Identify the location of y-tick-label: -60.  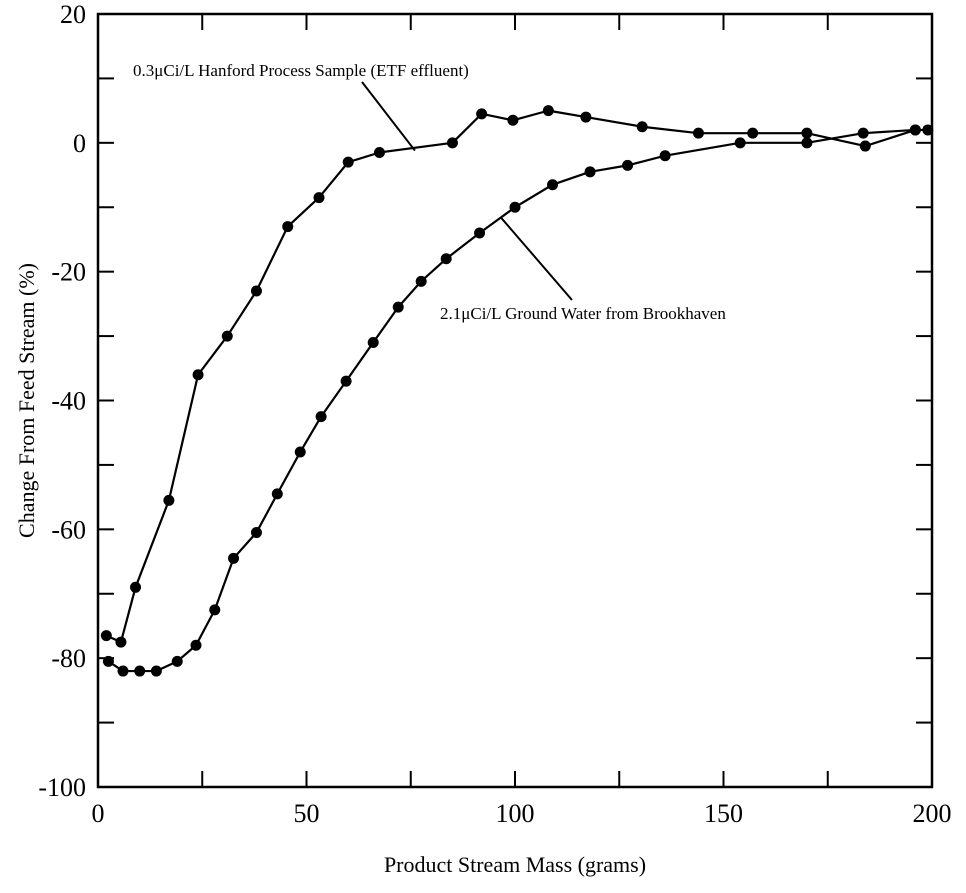
(68, 529).